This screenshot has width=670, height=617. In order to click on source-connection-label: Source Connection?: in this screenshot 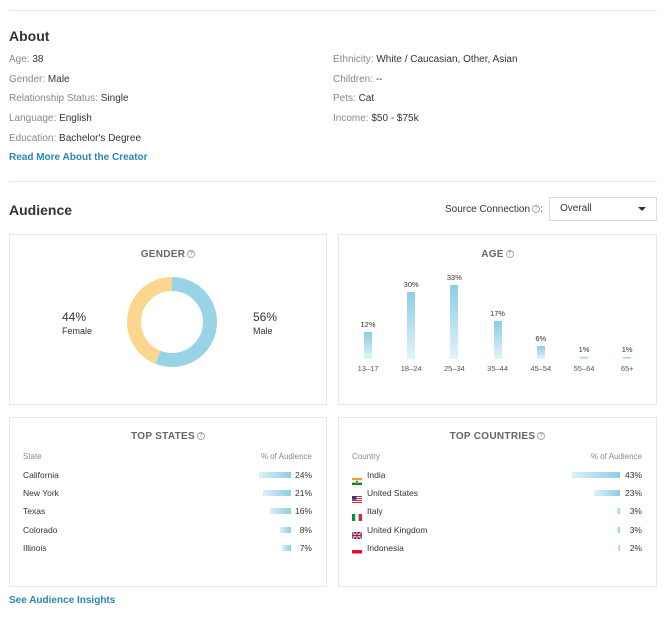, I will do `click(494, 209)`.